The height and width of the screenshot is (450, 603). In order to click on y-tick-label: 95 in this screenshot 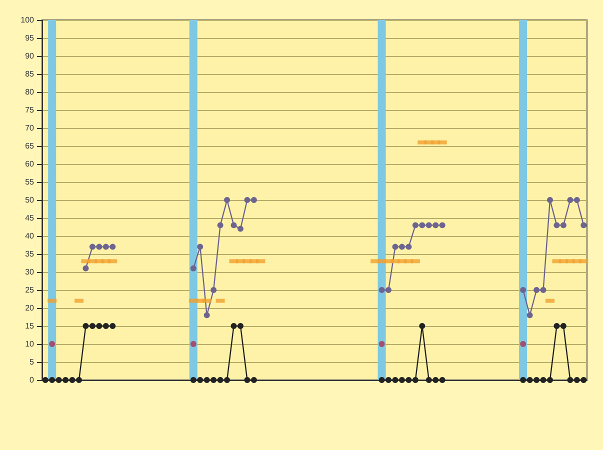, I will do `click(30, 38)`.